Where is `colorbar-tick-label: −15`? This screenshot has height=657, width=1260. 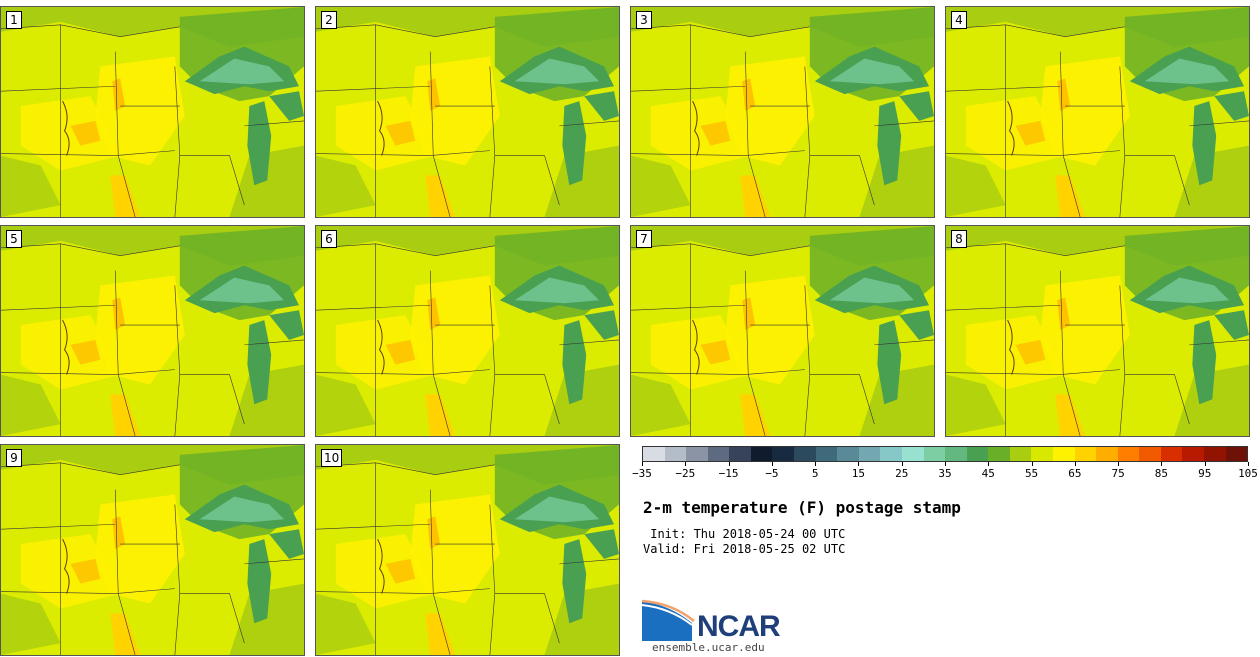
colorbar-tick-label: −15 is located at coordinates (728, 473).